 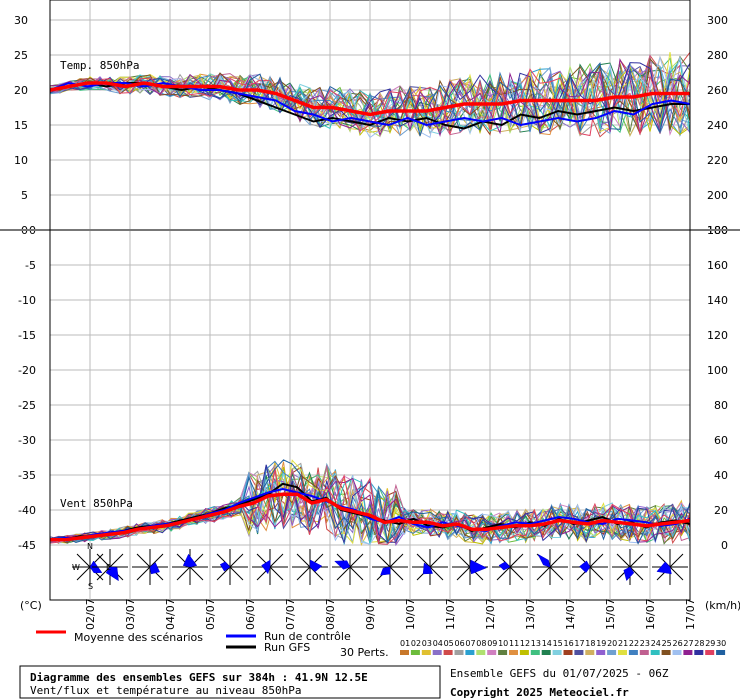 I want to click on wind-panel-label: Vent 850hPa, so click(x=96, y=503).